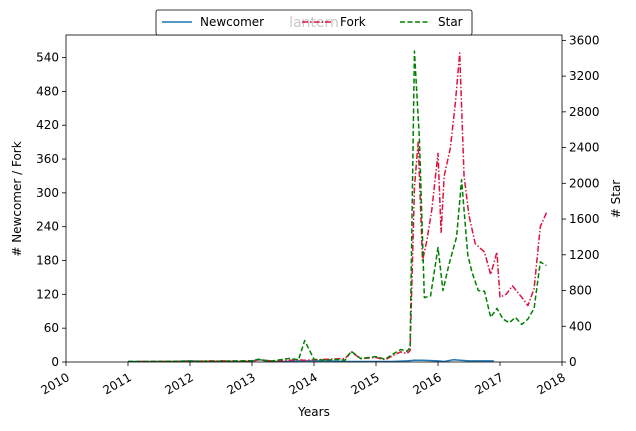 The width and height of the screenshot is (636, 431). I want to click on y-right-tick-label: 2000, so click(584, 183).